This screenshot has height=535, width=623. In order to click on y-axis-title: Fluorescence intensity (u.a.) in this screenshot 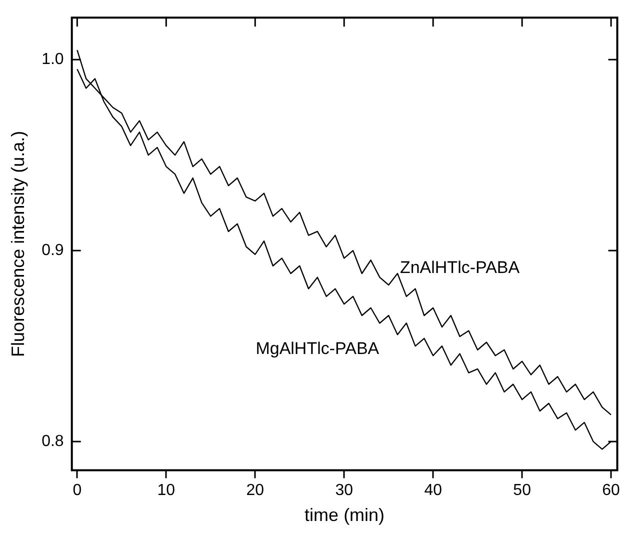, I will do `click(18, 243)`.